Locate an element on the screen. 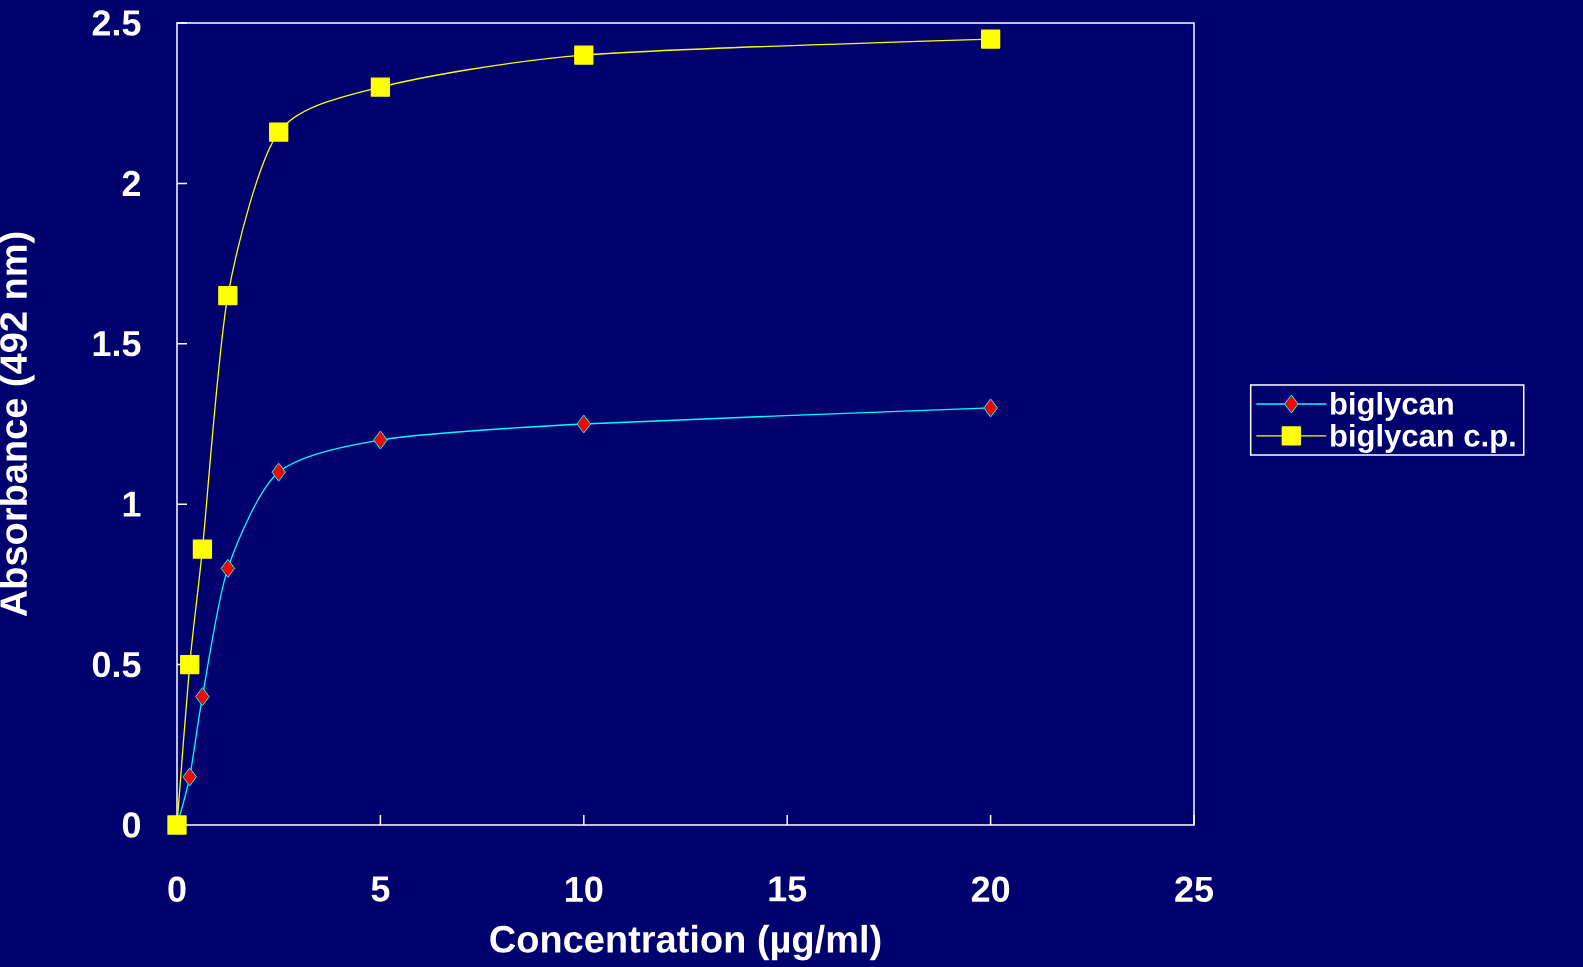 The height and width of the screenshot is (967, 1583). x-tick-label: 20 is located at coordinates (990, 889).